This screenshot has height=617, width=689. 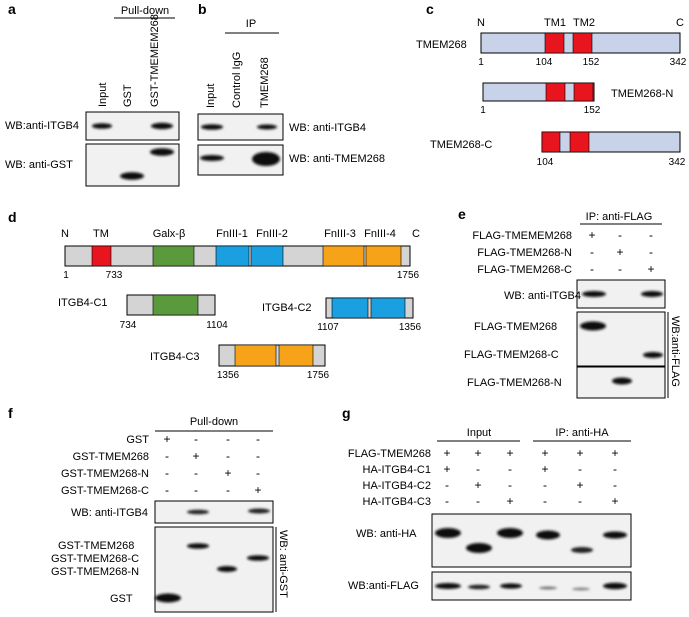 I want to click on itgb4-galx-domain, so click(x=173, y=256).